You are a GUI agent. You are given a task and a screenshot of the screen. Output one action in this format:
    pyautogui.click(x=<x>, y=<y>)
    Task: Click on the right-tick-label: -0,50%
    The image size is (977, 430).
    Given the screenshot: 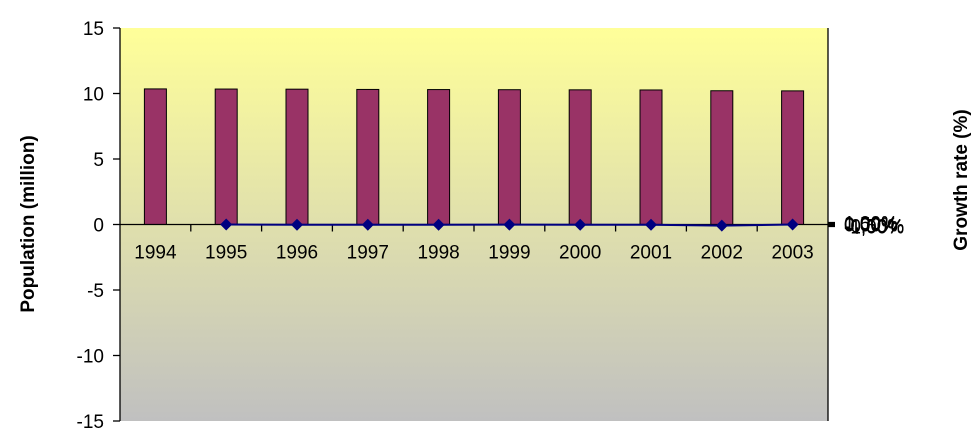 What is the action you would take?
    pyautogui.click(x=874, y=226)
    